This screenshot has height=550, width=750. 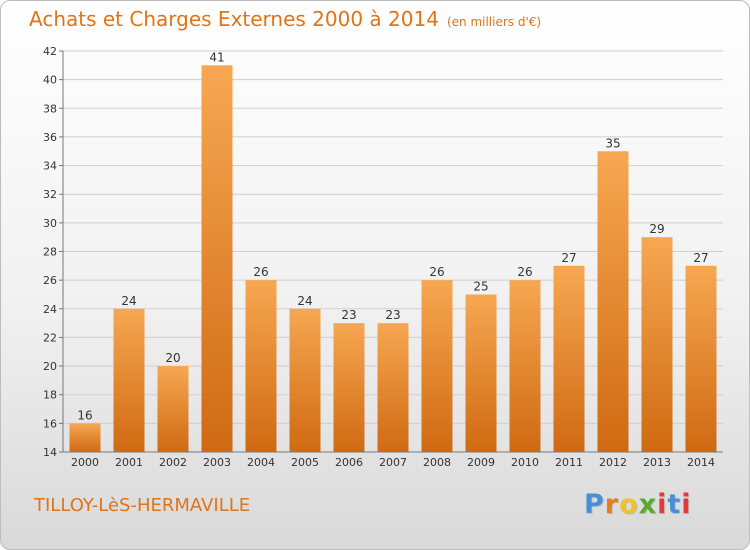 I want to click on y-tick-label: 24, so click(x=50, y=309).